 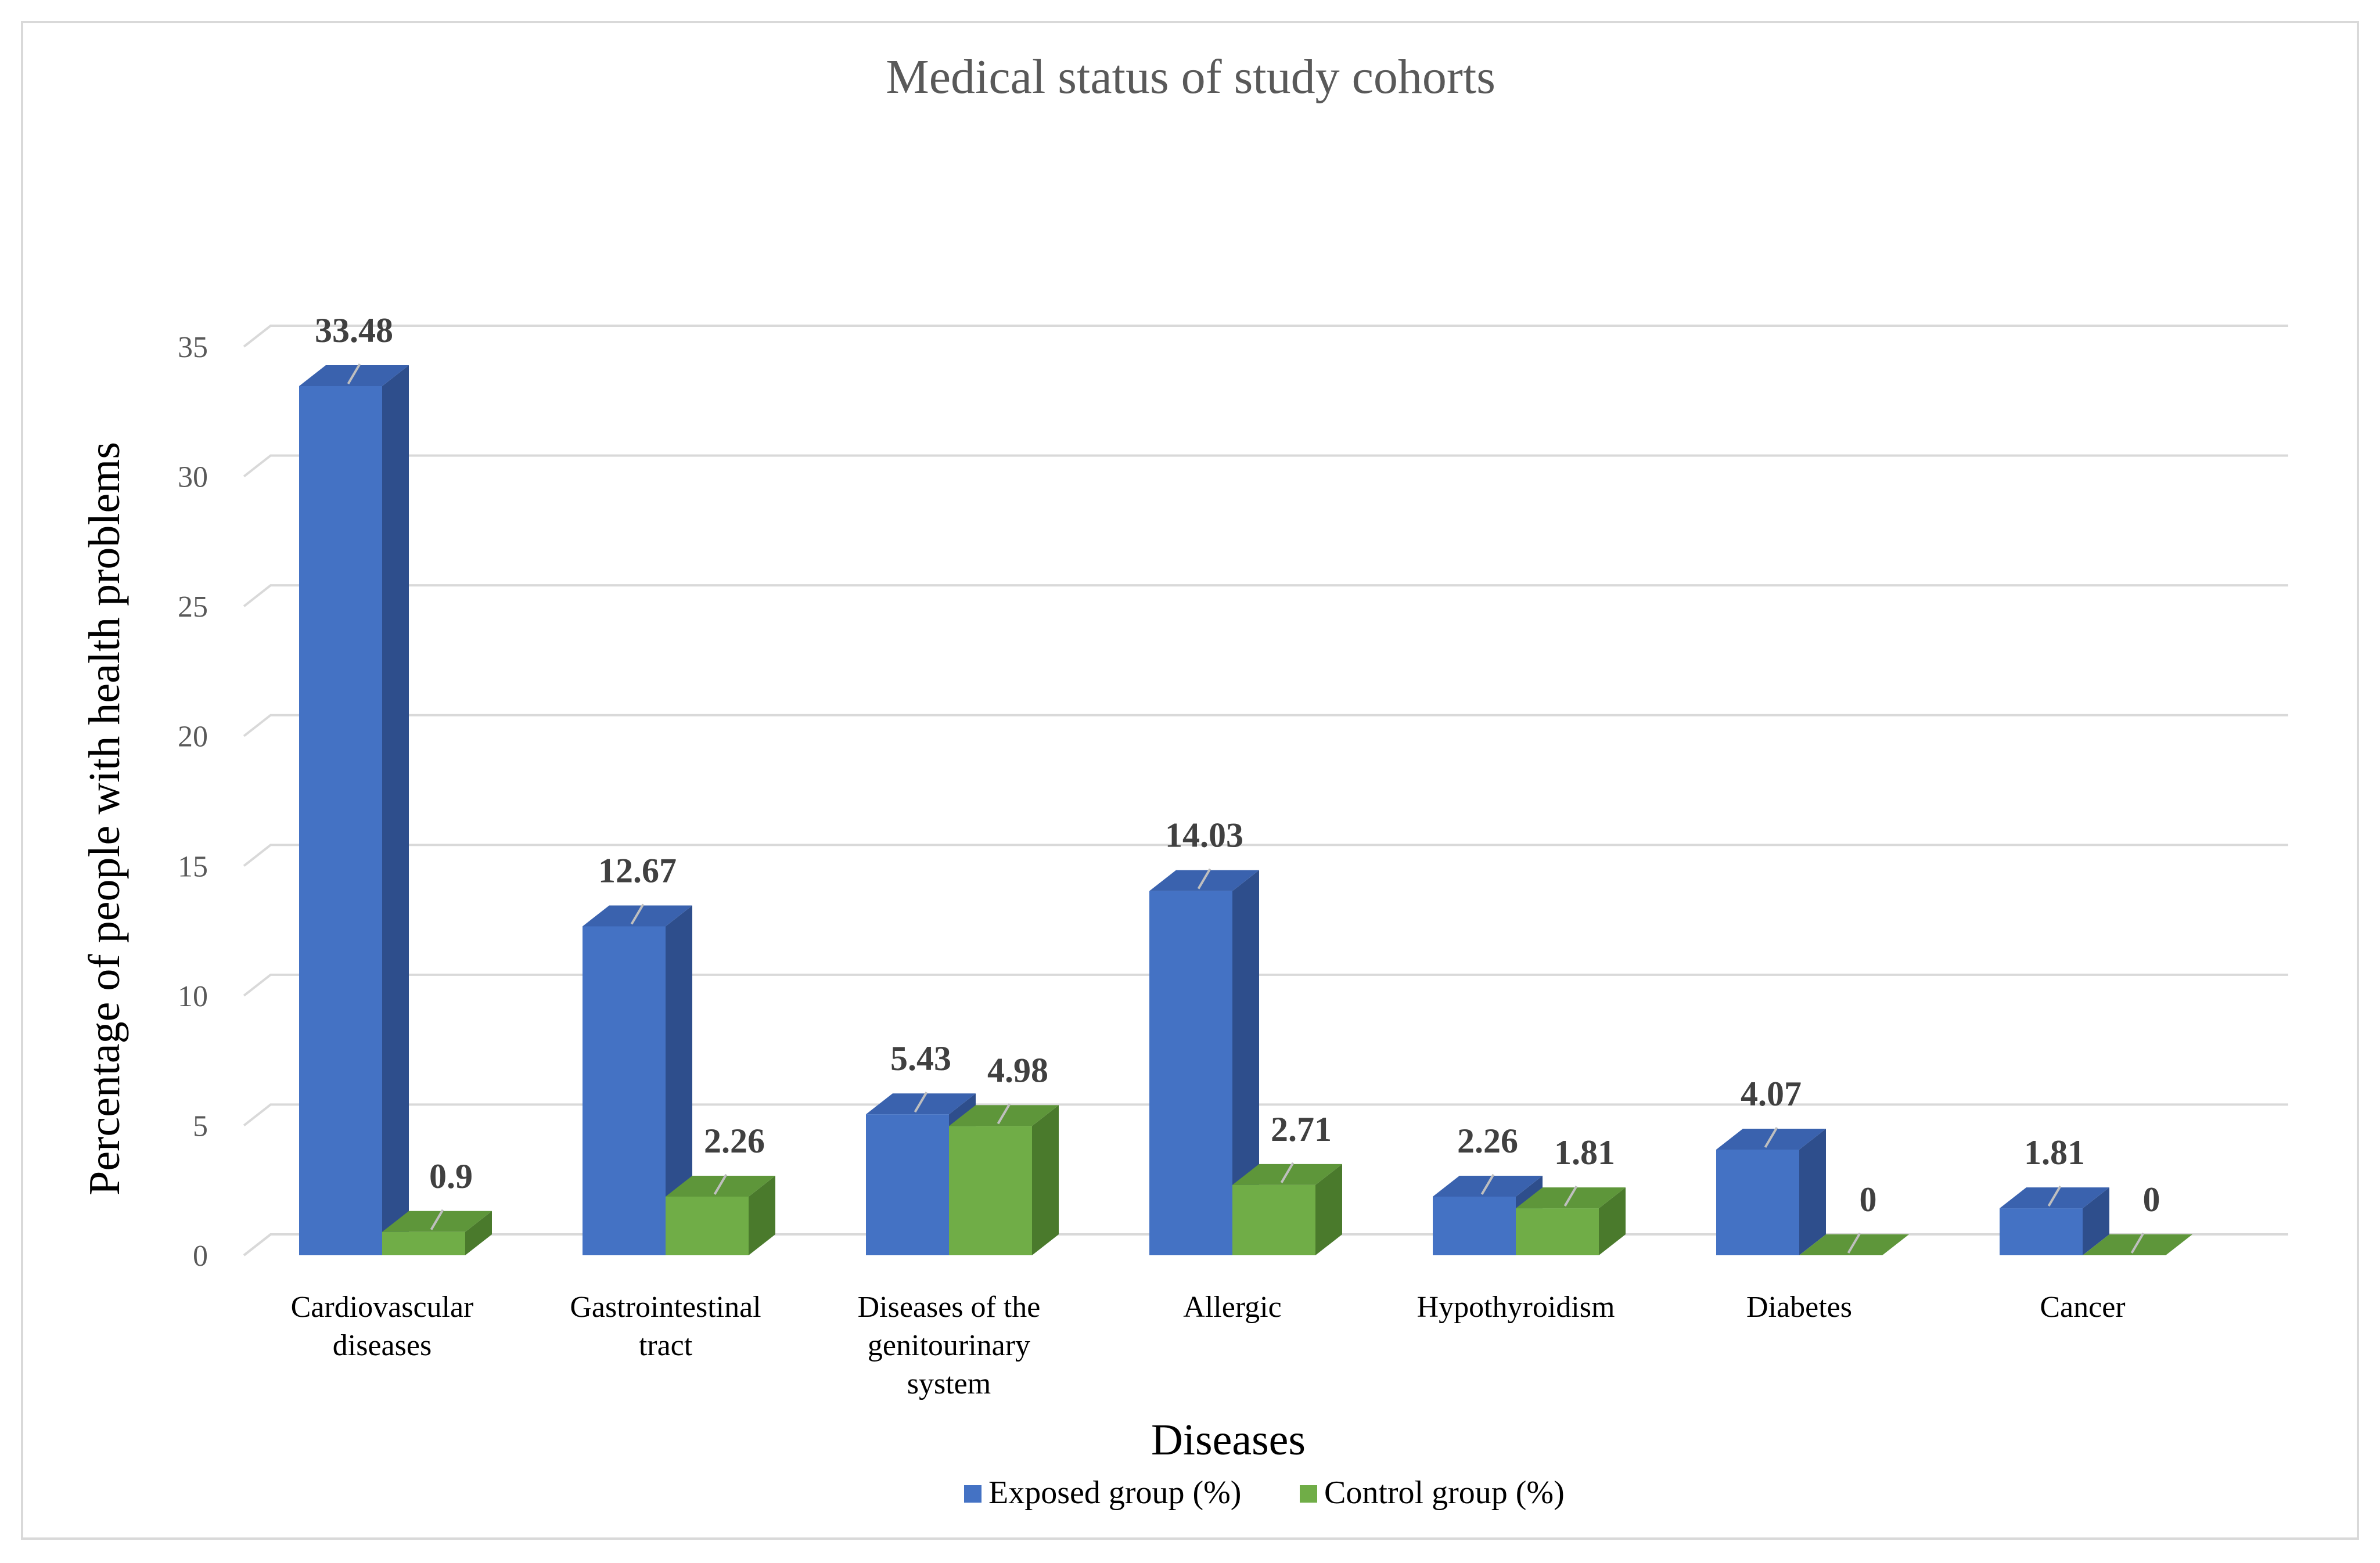 What do you see at coordinates (1584, 1152) in the screenshot?
I see `value-label-control-4: 1.81` at bounding box center [1584, 1152].